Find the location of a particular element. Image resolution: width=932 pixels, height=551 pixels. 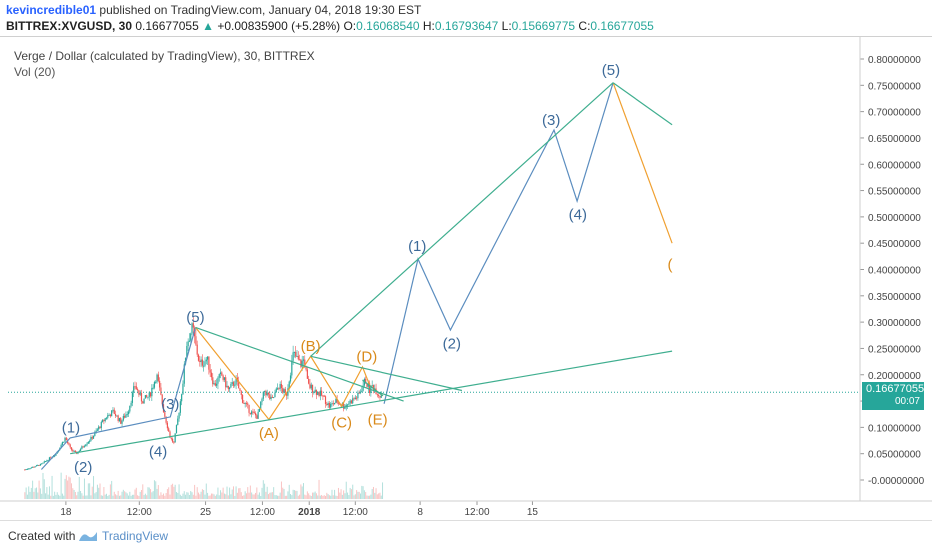

drawing-trend-lower is located at coordinates (371, 402).